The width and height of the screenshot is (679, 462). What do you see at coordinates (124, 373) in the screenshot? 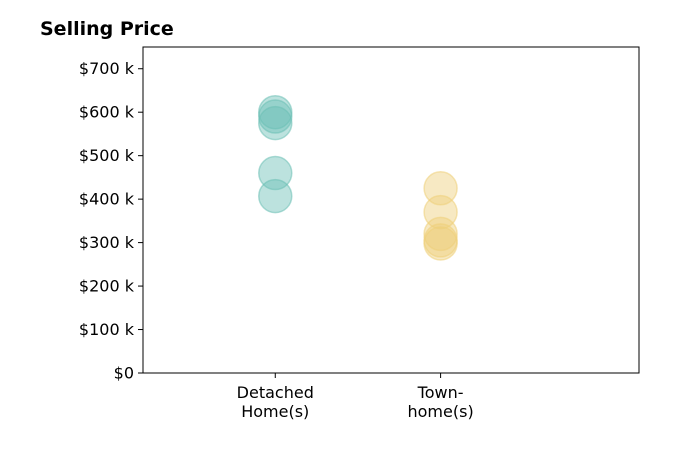
I see `y-tick-label: $0` at bounding box center [124, 373].